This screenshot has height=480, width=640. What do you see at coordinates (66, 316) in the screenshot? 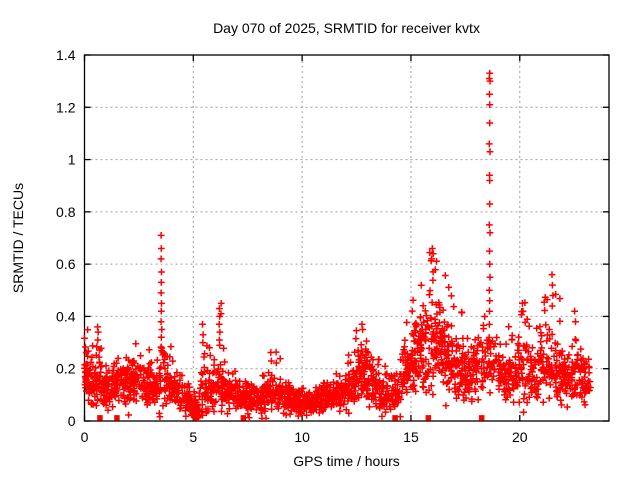
I see `y-tick-label: 0.4` at bounding box center [66, 316].